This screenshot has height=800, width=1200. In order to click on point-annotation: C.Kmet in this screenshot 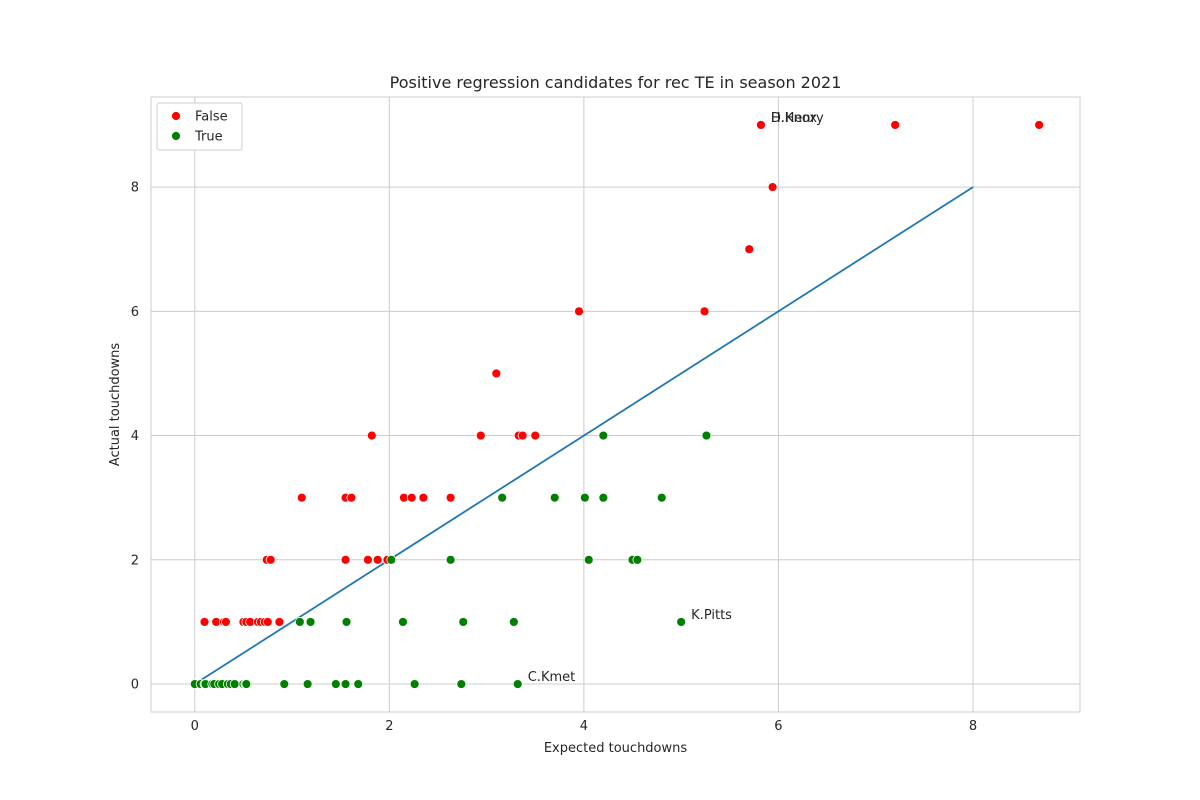, I will do `click(552, 677)`.